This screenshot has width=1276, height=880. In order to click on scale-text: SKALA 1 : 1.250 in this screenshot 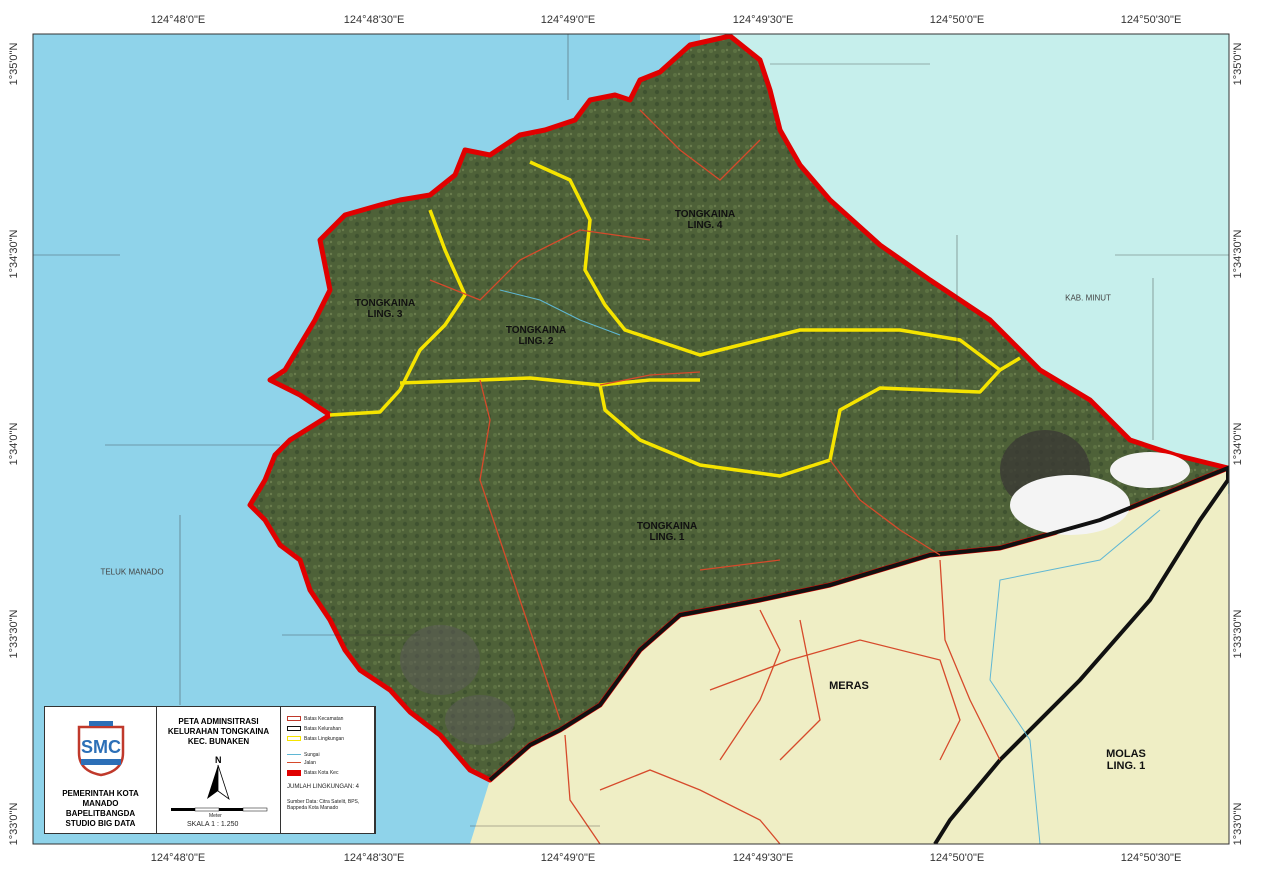, I will do `click(213, 824)`.